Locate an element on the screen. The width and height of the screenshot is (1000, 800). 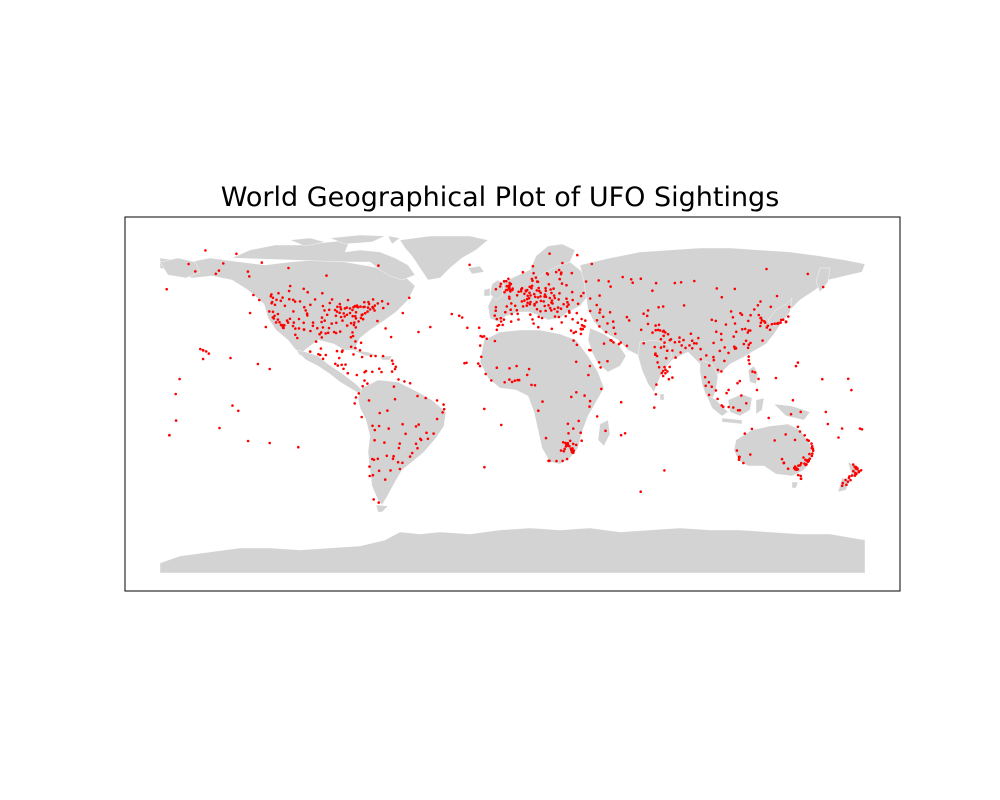
land-philippines is located at coordinates (753, 375).